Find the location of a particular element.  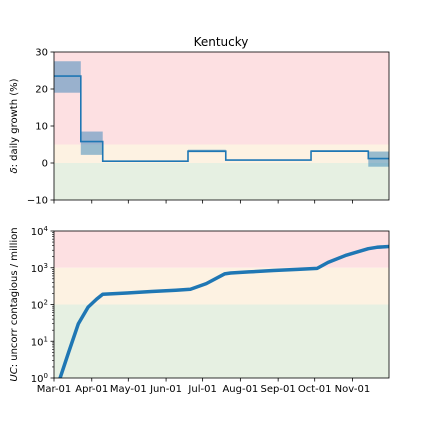

x-tick-label: Nov-01 is located at coordinates (353, 389).